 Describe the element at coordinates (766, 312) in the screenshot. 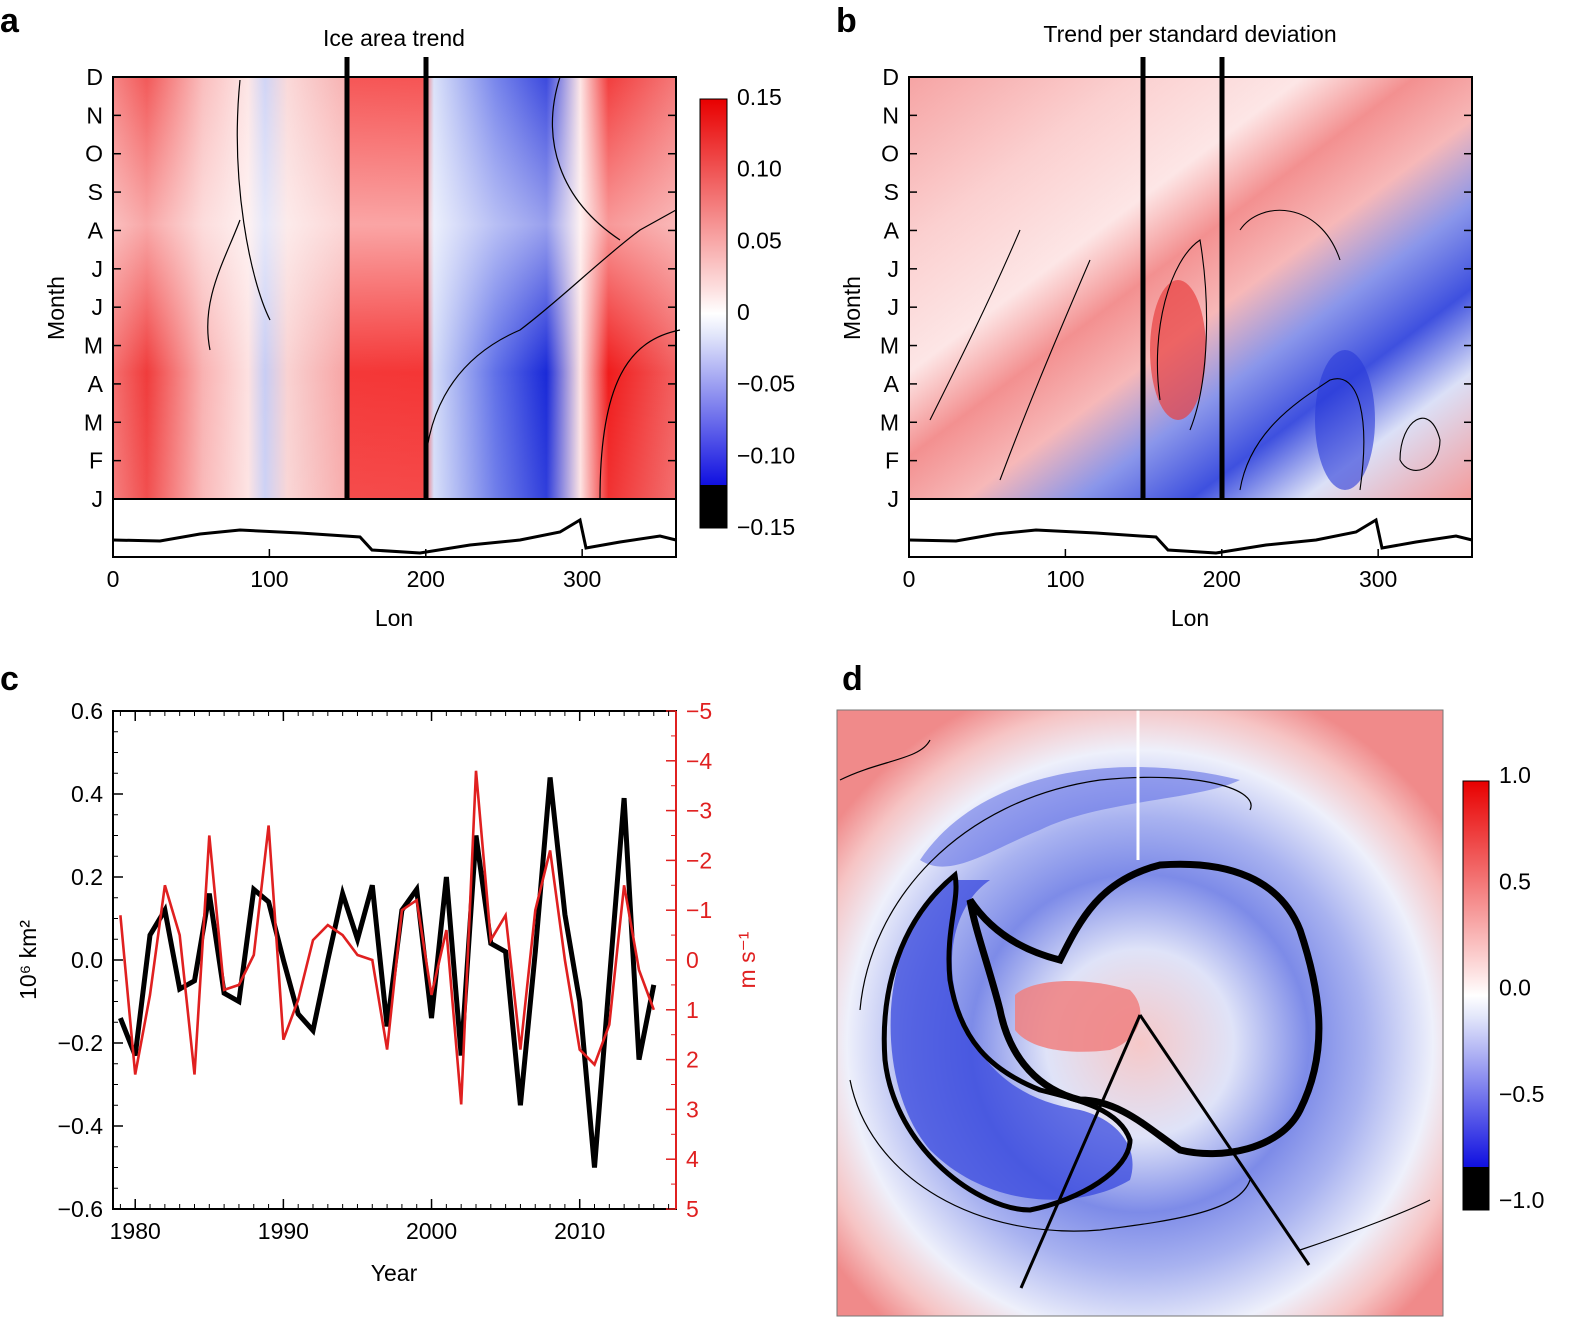

I see `colorbar-a-labels: 0.15 0.10 0.05 0 −0.05 −0.10 −0.15` at that location.